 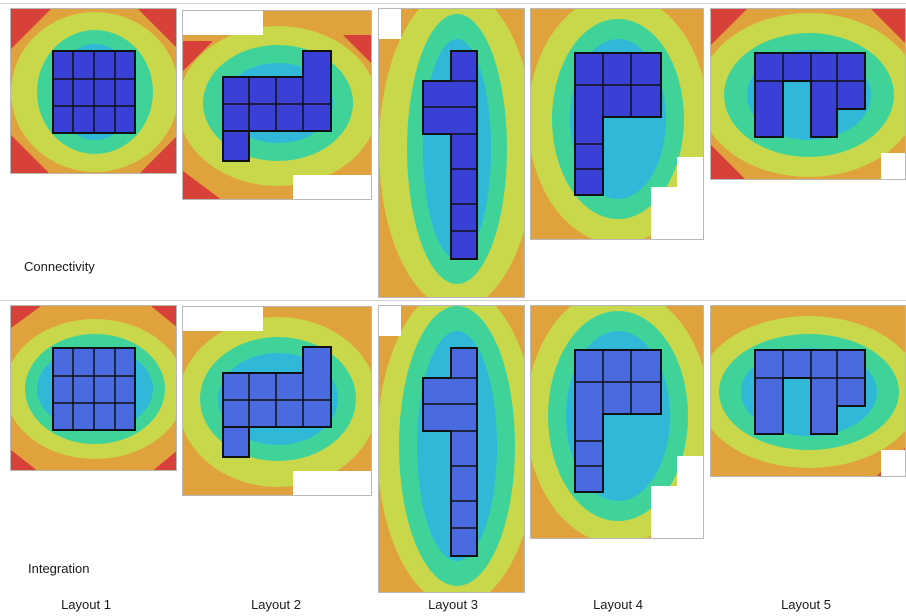 I want to click on connectivity-layout-4-map, so click(x=617, y=124).